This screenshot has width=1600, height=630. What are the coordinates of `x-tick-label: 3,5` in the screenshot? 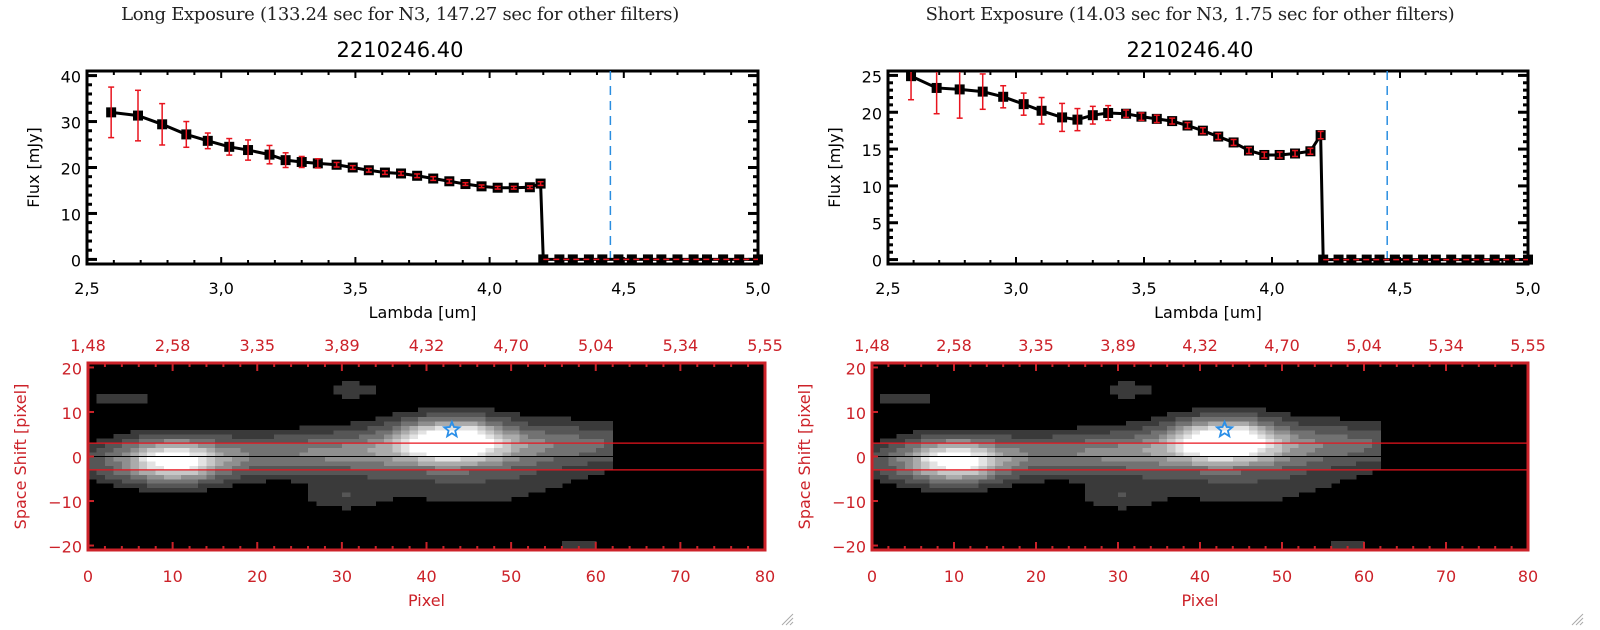 It's located at (1143, 288).